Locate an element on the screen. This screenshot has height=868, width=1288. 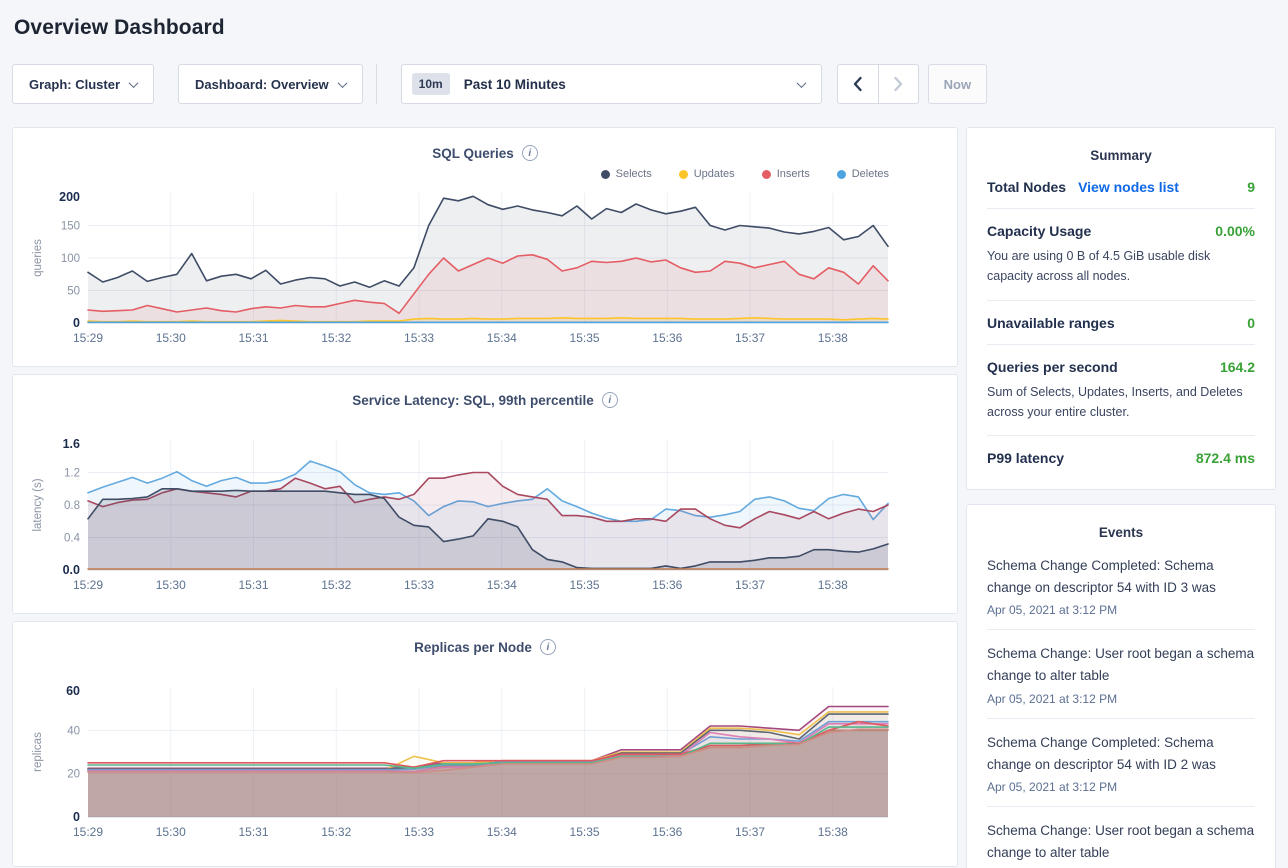
svg-text: 15:35 is located at coordinates (585, 832).